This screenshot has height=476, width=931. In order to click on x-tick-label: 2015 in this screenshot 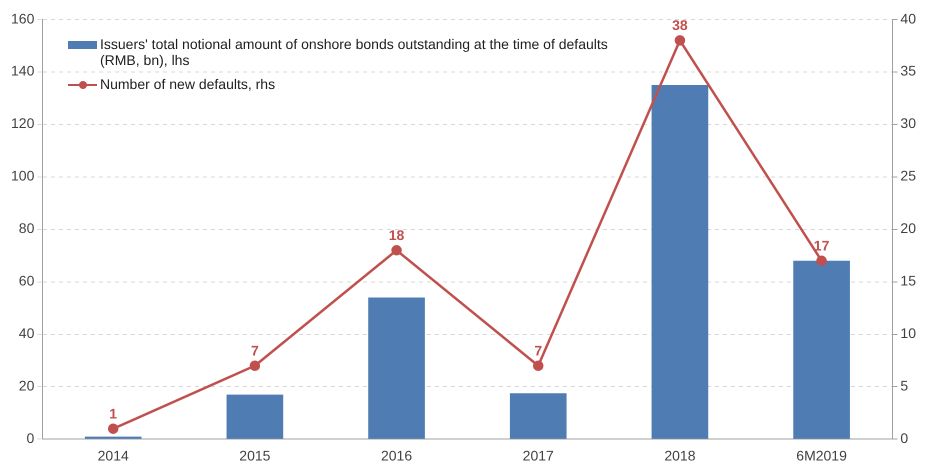, I will do `click(255, 455)`.